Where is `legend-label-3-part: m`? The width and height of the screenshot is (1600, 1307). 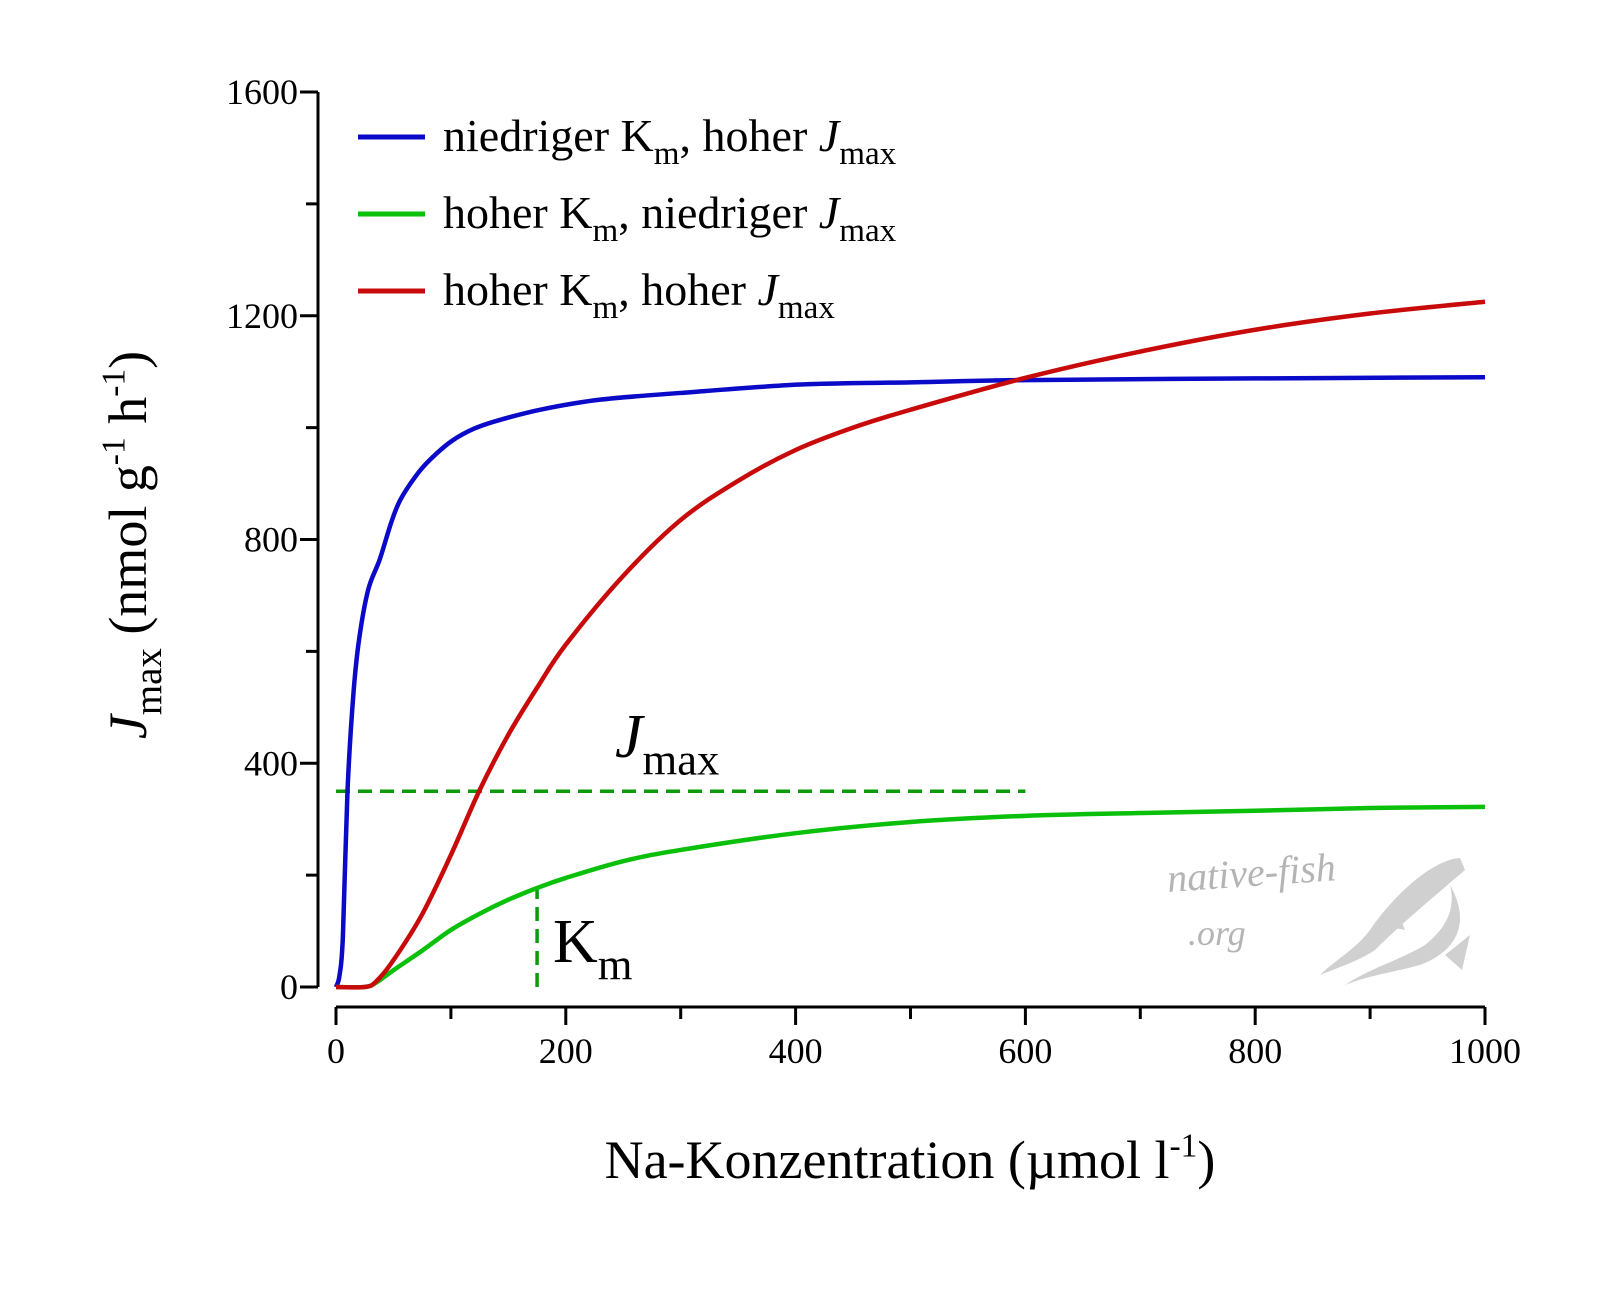
legend-label-3-part: m is located at coordinates (605, 307).